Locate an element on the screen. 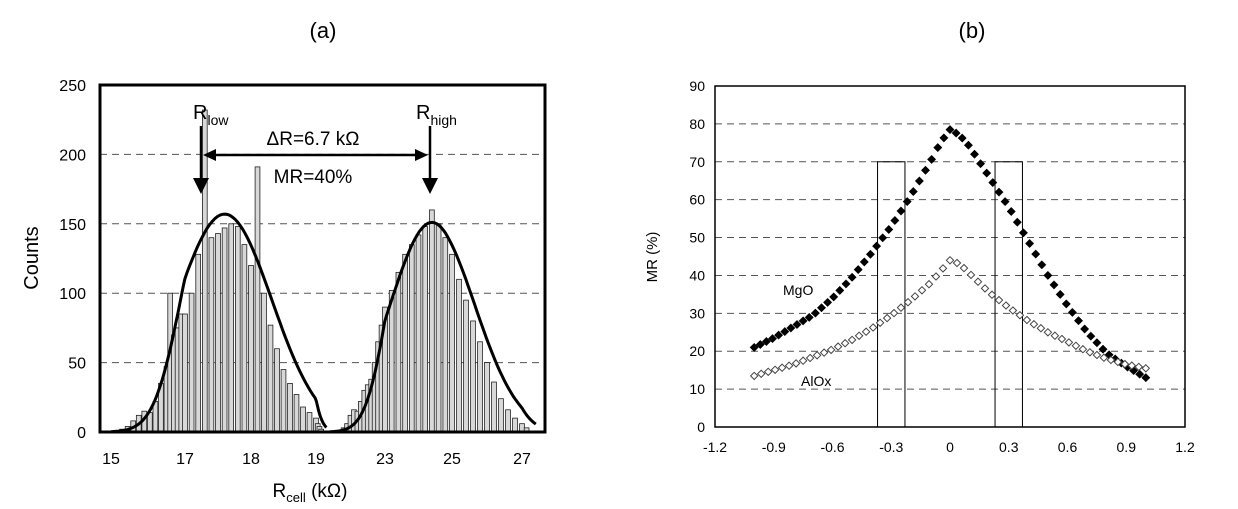 This screenshot has height=509, width=1238. panel-b-y-axis-label: MR (%) is located at coordinates (652, 257).